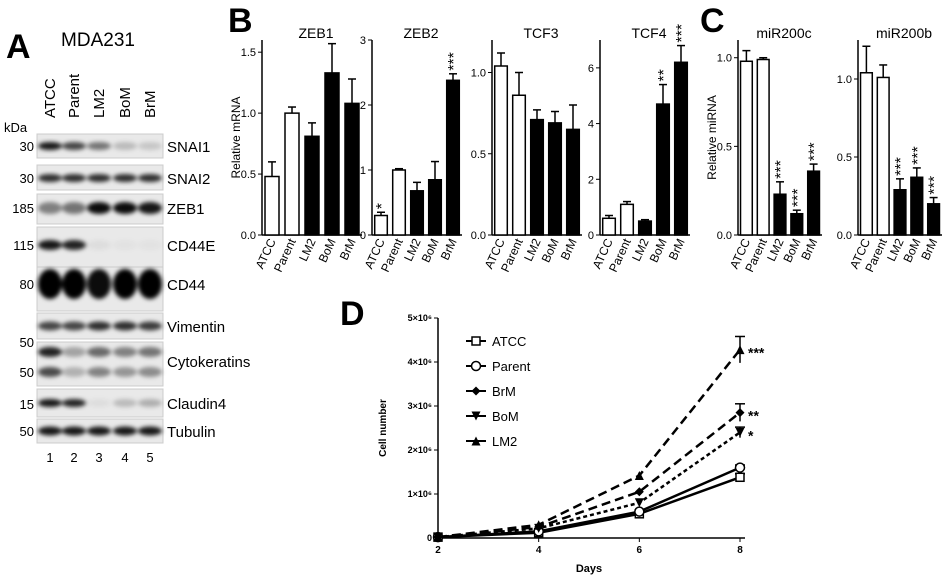 This screenshot has height=579, width=946. Describe the element at coordinates (49, 457) in the screenshot. I see `lane-number: 1` at that location.